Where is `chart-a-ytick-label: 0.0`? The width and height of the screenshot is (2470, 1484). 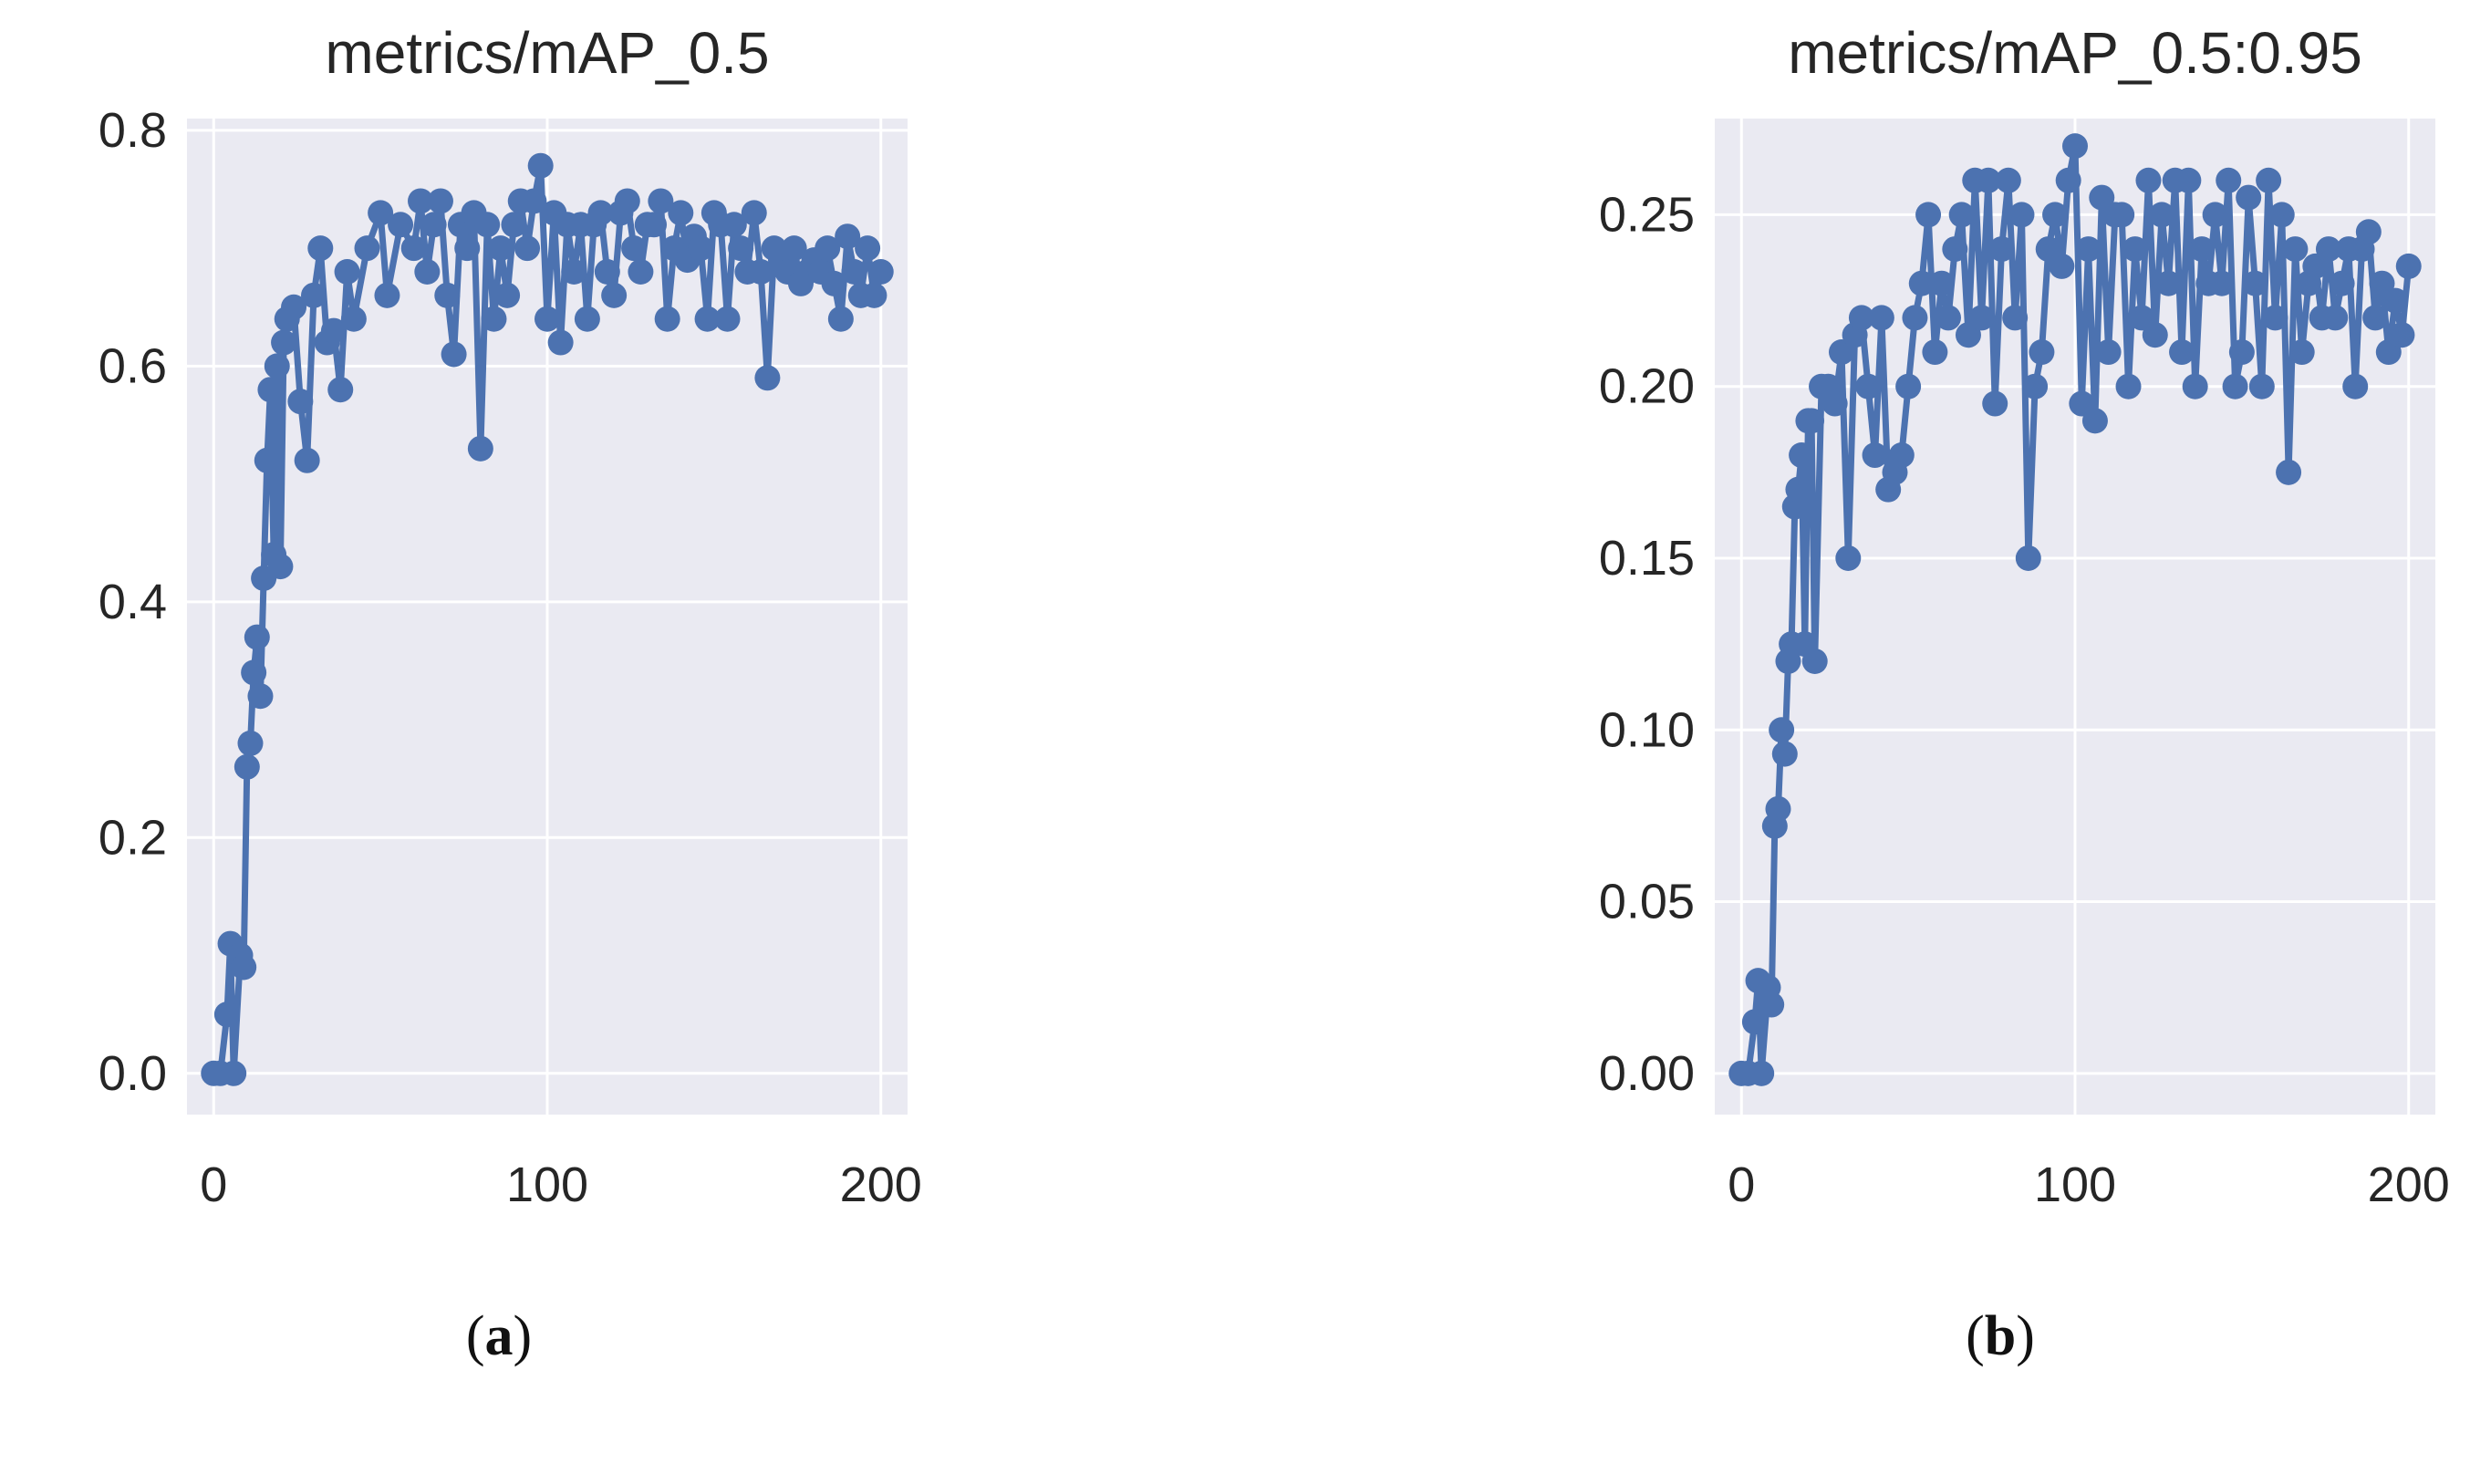
chart-a-ytick-label: 0.0 is located at coordinates (133, 1074).